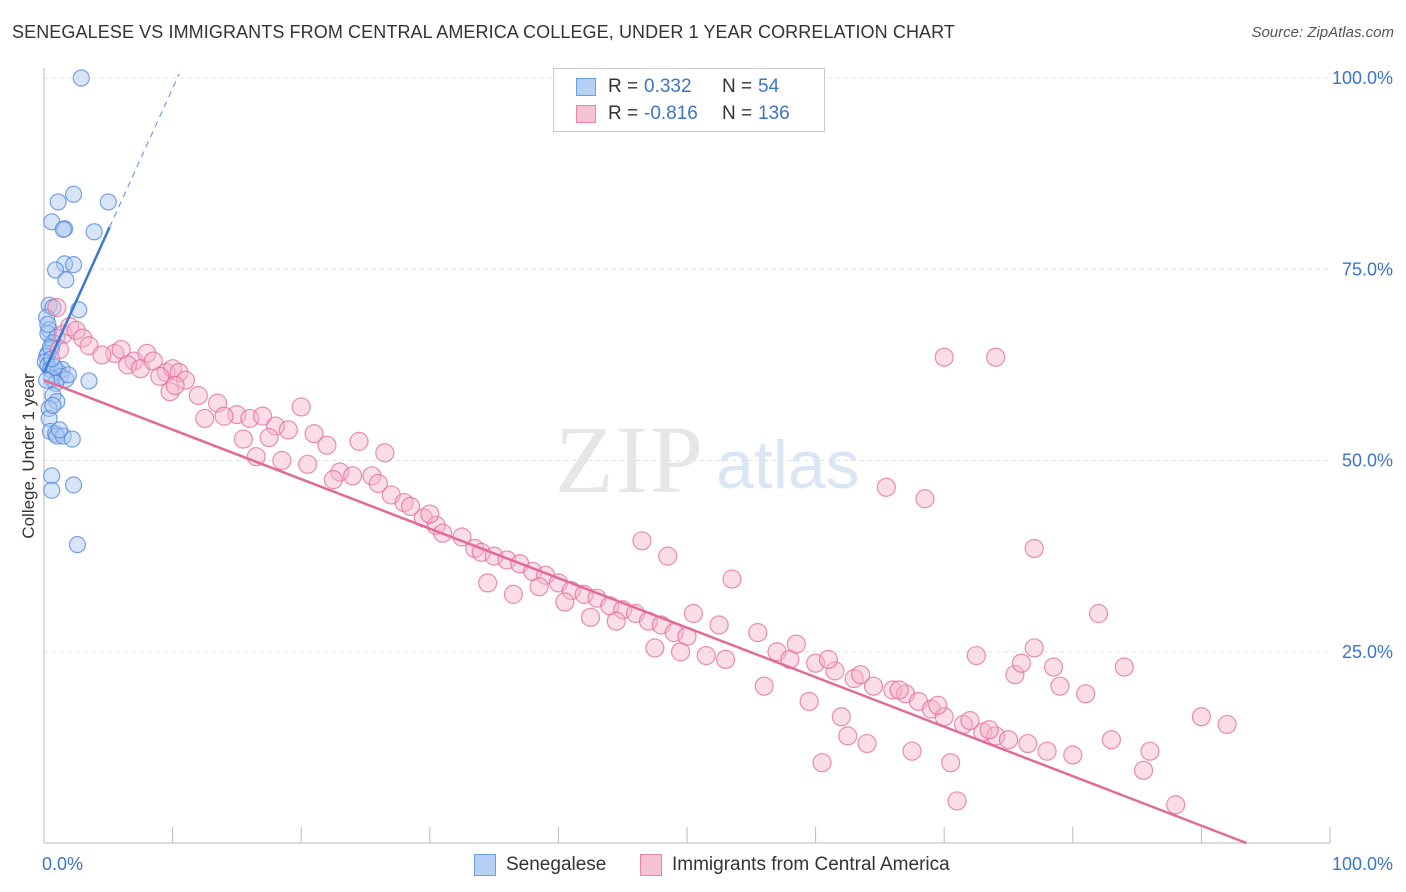 The height and width of the screenshot is (892, 1406). What do you see at coordinates (1362, 864) in the screenshot?
I see `x-tick-label: 100.0%` at bounding box center [1362, 864].